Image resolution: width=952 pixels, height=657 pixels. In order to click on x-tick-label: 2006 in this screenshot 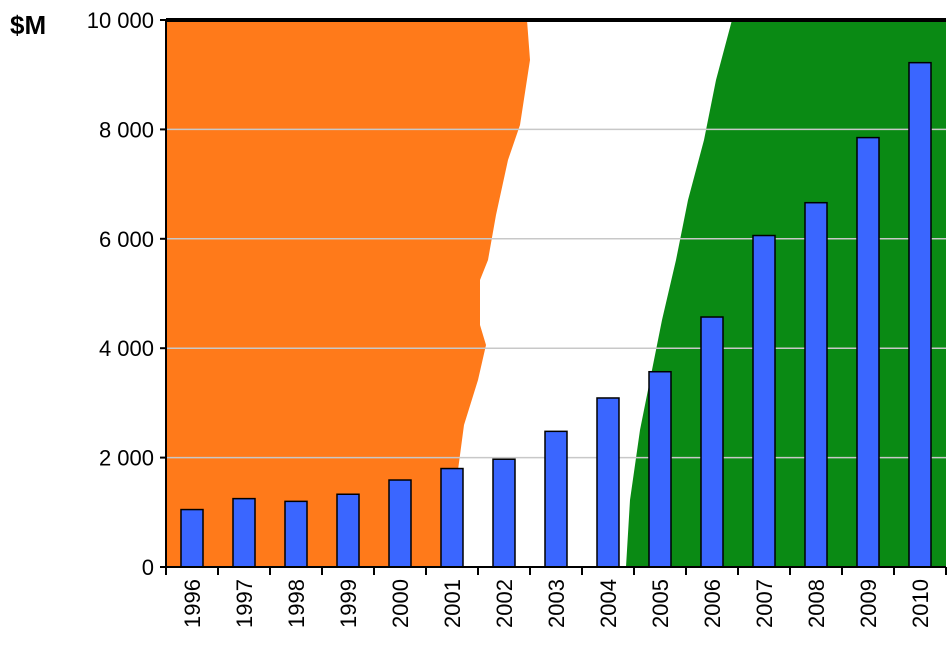, I will do `click(712, 603)`.